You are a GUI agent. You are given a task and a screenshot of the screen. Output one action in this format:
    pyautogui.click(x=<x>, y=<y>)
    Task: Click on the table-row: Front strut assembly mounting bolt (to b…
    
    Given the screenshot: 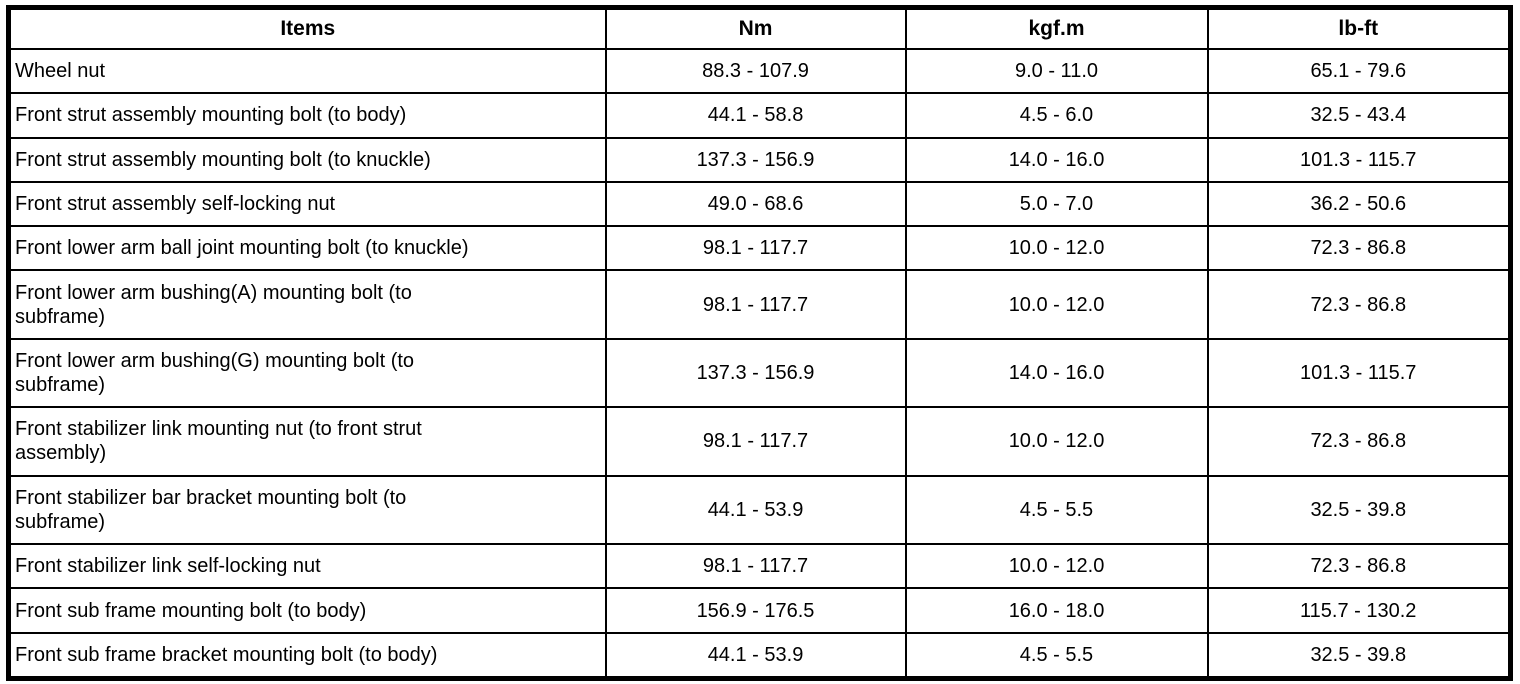 What is the action you would take?
    pyautogui.click(x=759, y=115)
    